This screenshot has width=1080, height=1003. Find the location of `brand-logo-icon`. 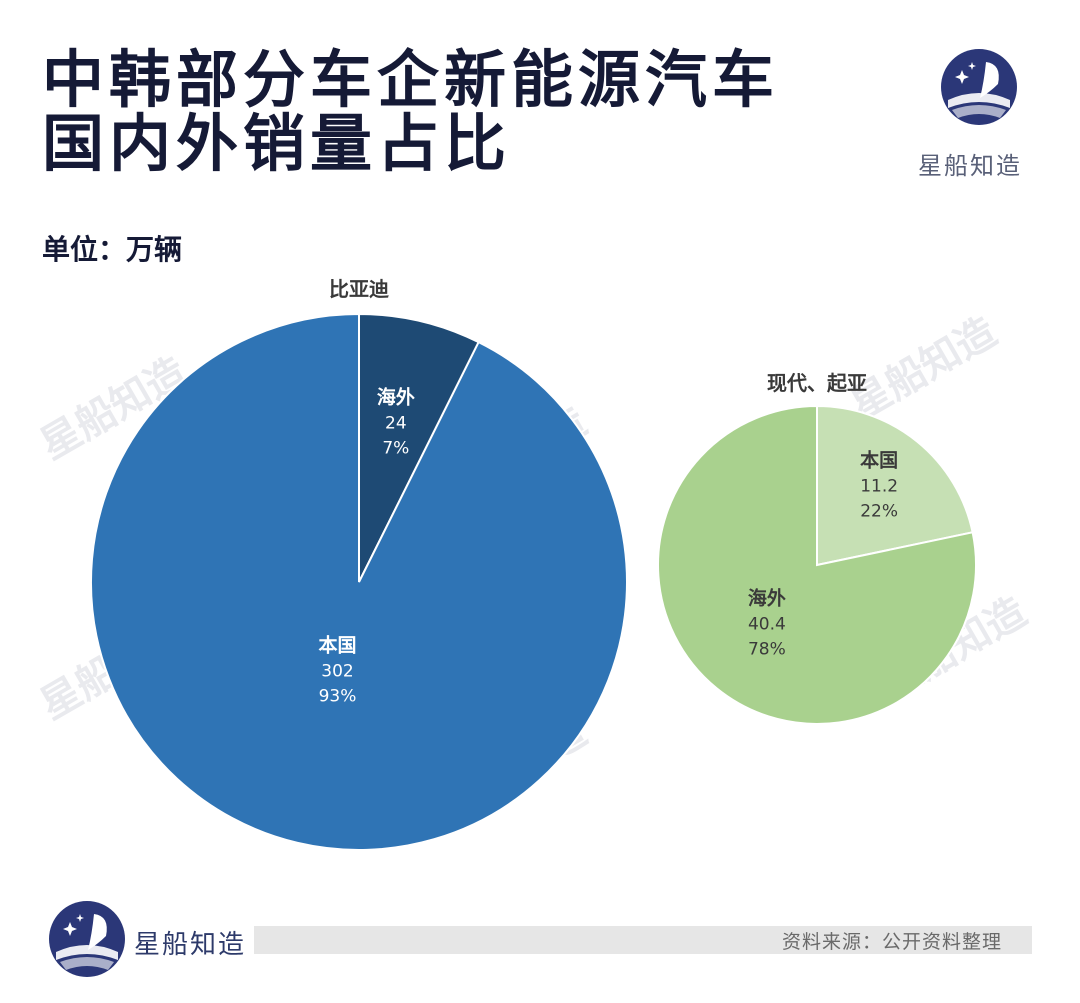

brand-logo-icon is located at coordinates (979, 87).